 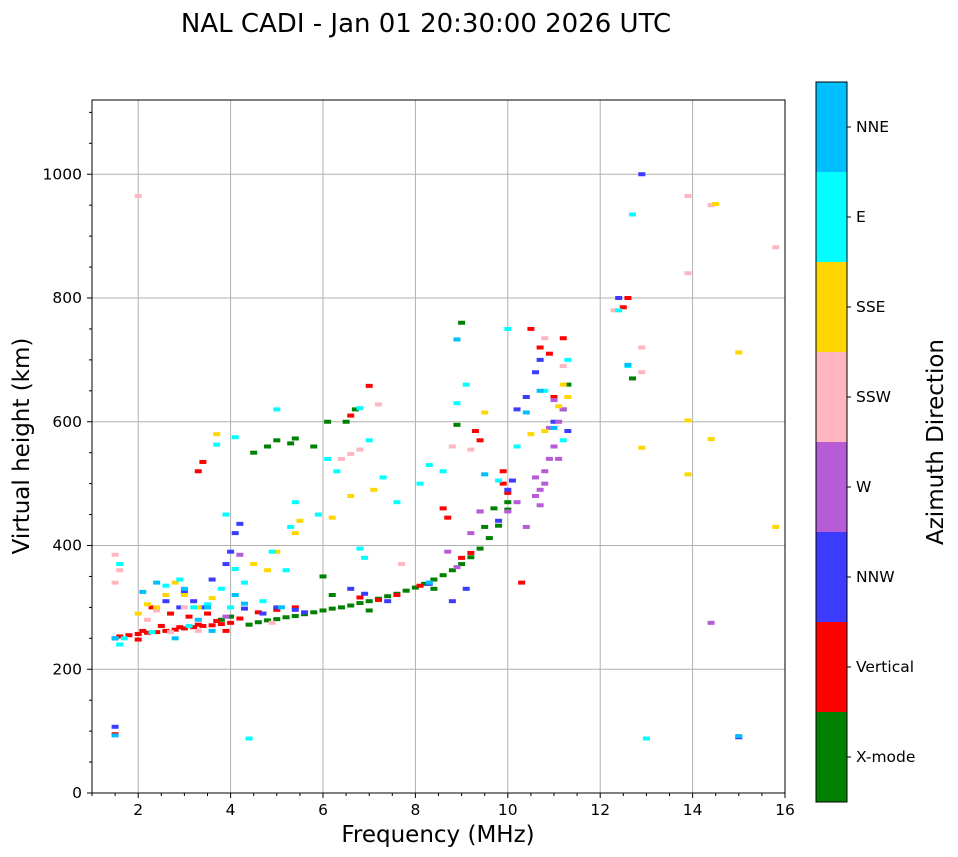 I want to click on x-tick-label: 4, so click(x=231, y=810).